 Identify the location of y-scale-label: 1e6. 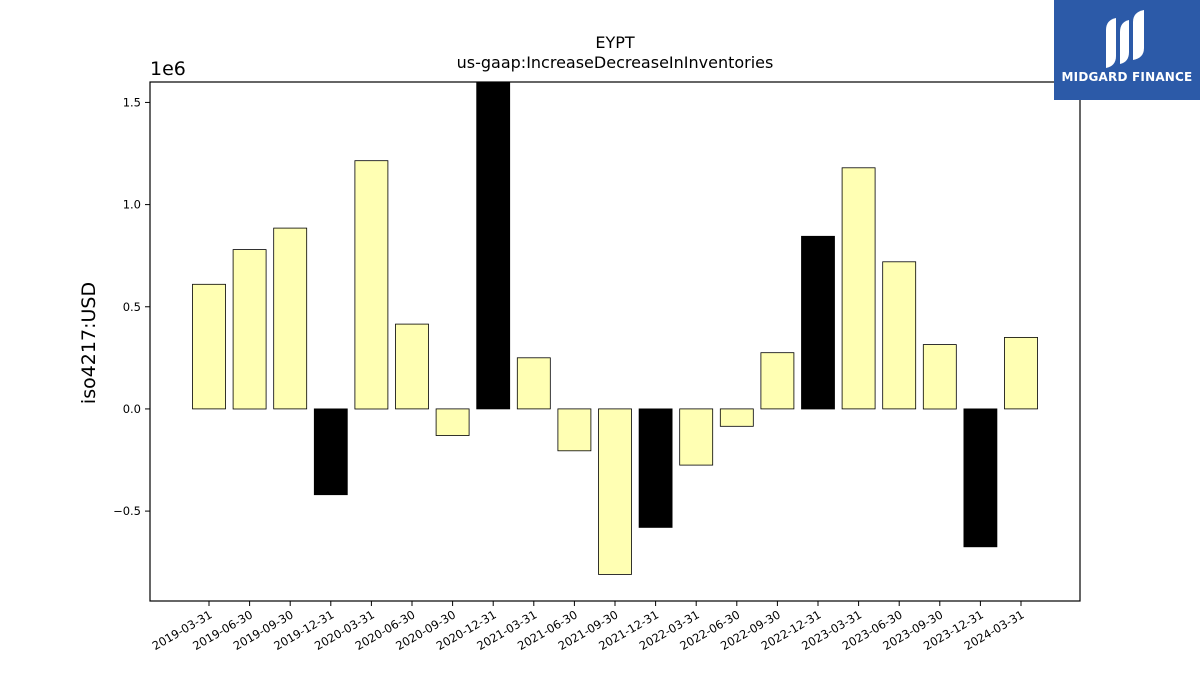
(168, 69).